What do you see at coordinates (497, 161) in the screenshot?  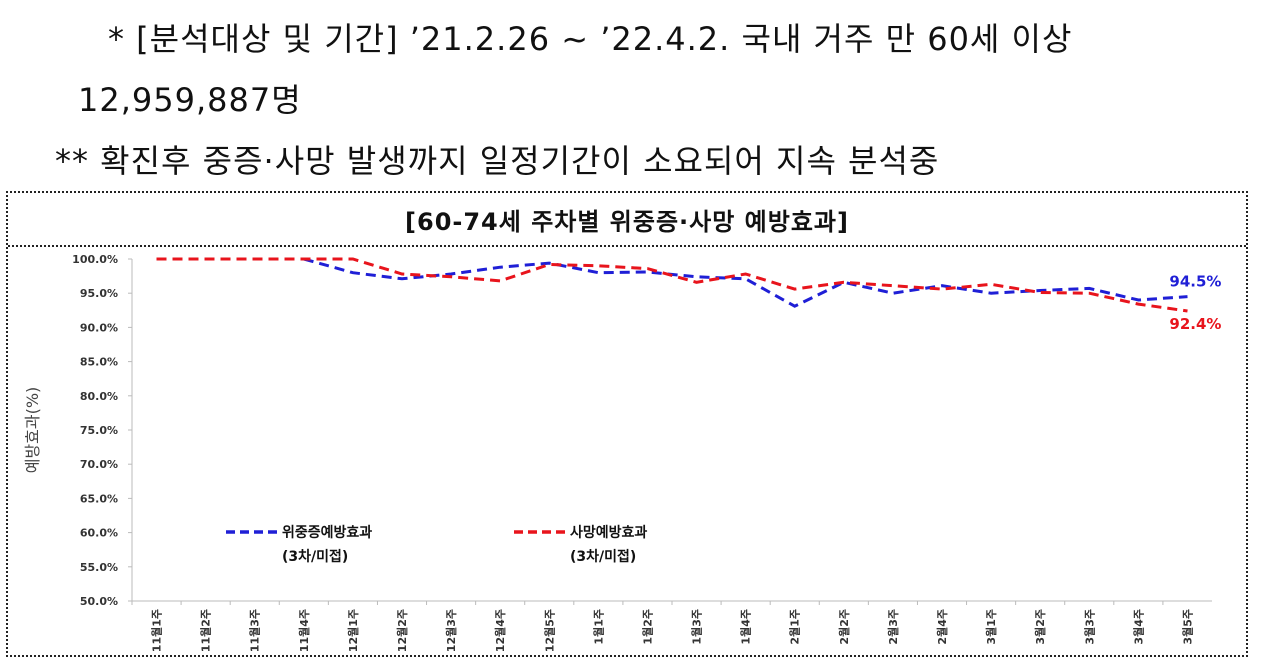 I see `ongoing-analysis-note: ** 확진후 중증·사망 발생까지 일정기간이 소요되어 지속 분석중` at bounding box center [497, 161].